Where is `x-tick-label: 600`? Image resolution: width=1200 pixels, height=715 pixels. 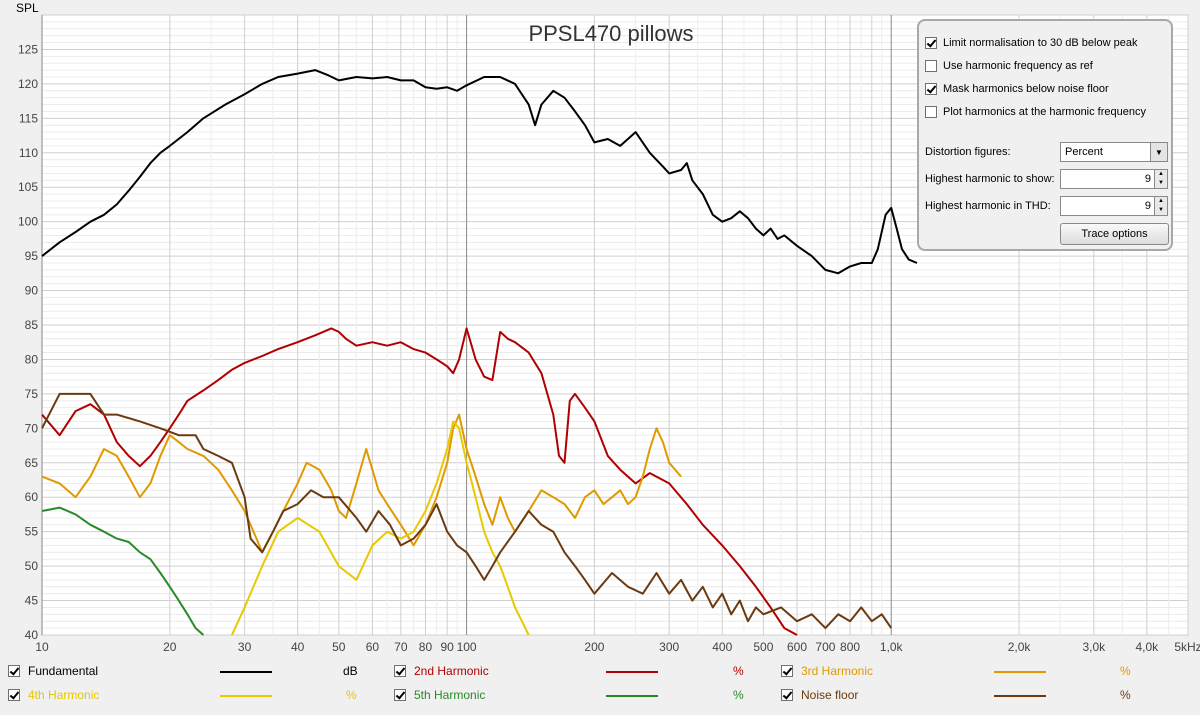
x-tick-label: 600 is located at coordinates (797, 647).